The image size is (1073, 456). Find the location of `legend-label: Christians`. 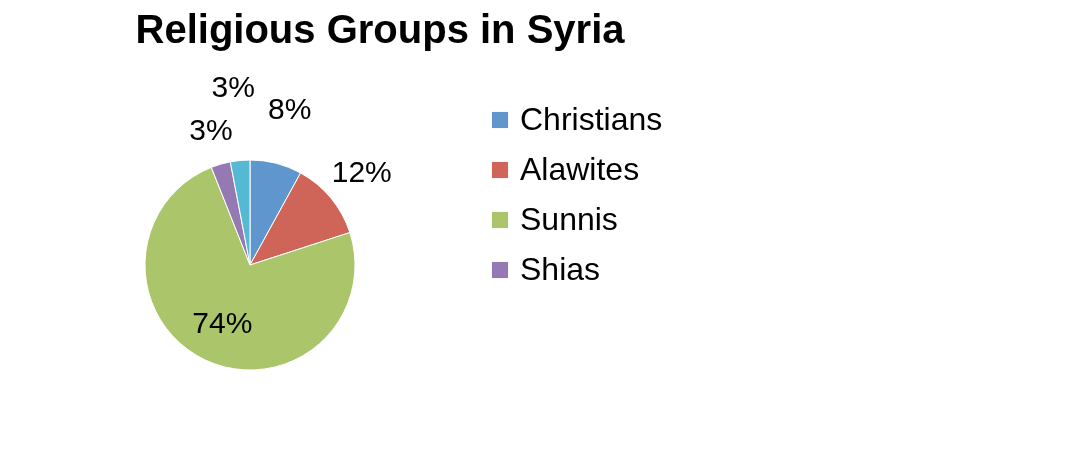

legend-label: Christians is located at coordinates (591, 119).